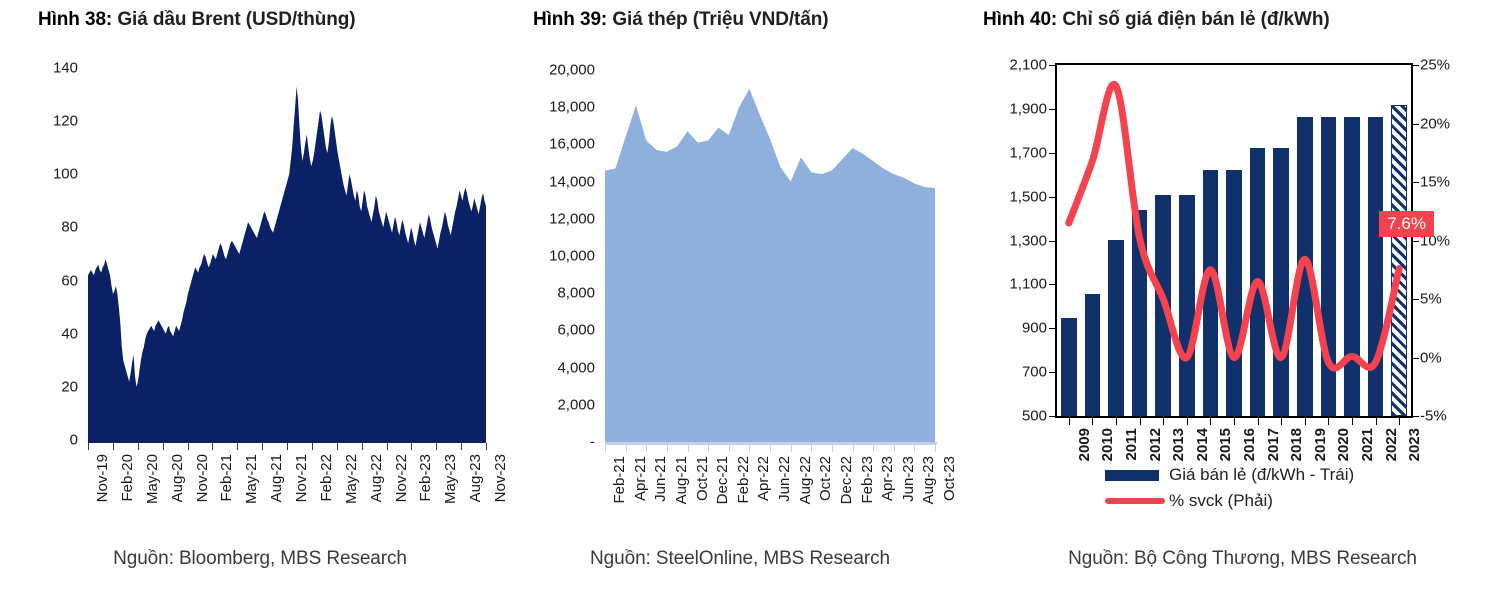 The height and width of the screenshot is (604, 1510). What do you see at coordinates (69, 281) in the screenshot?
I see `chart-1-y-tick: 60` at bounding box center [69, 281].